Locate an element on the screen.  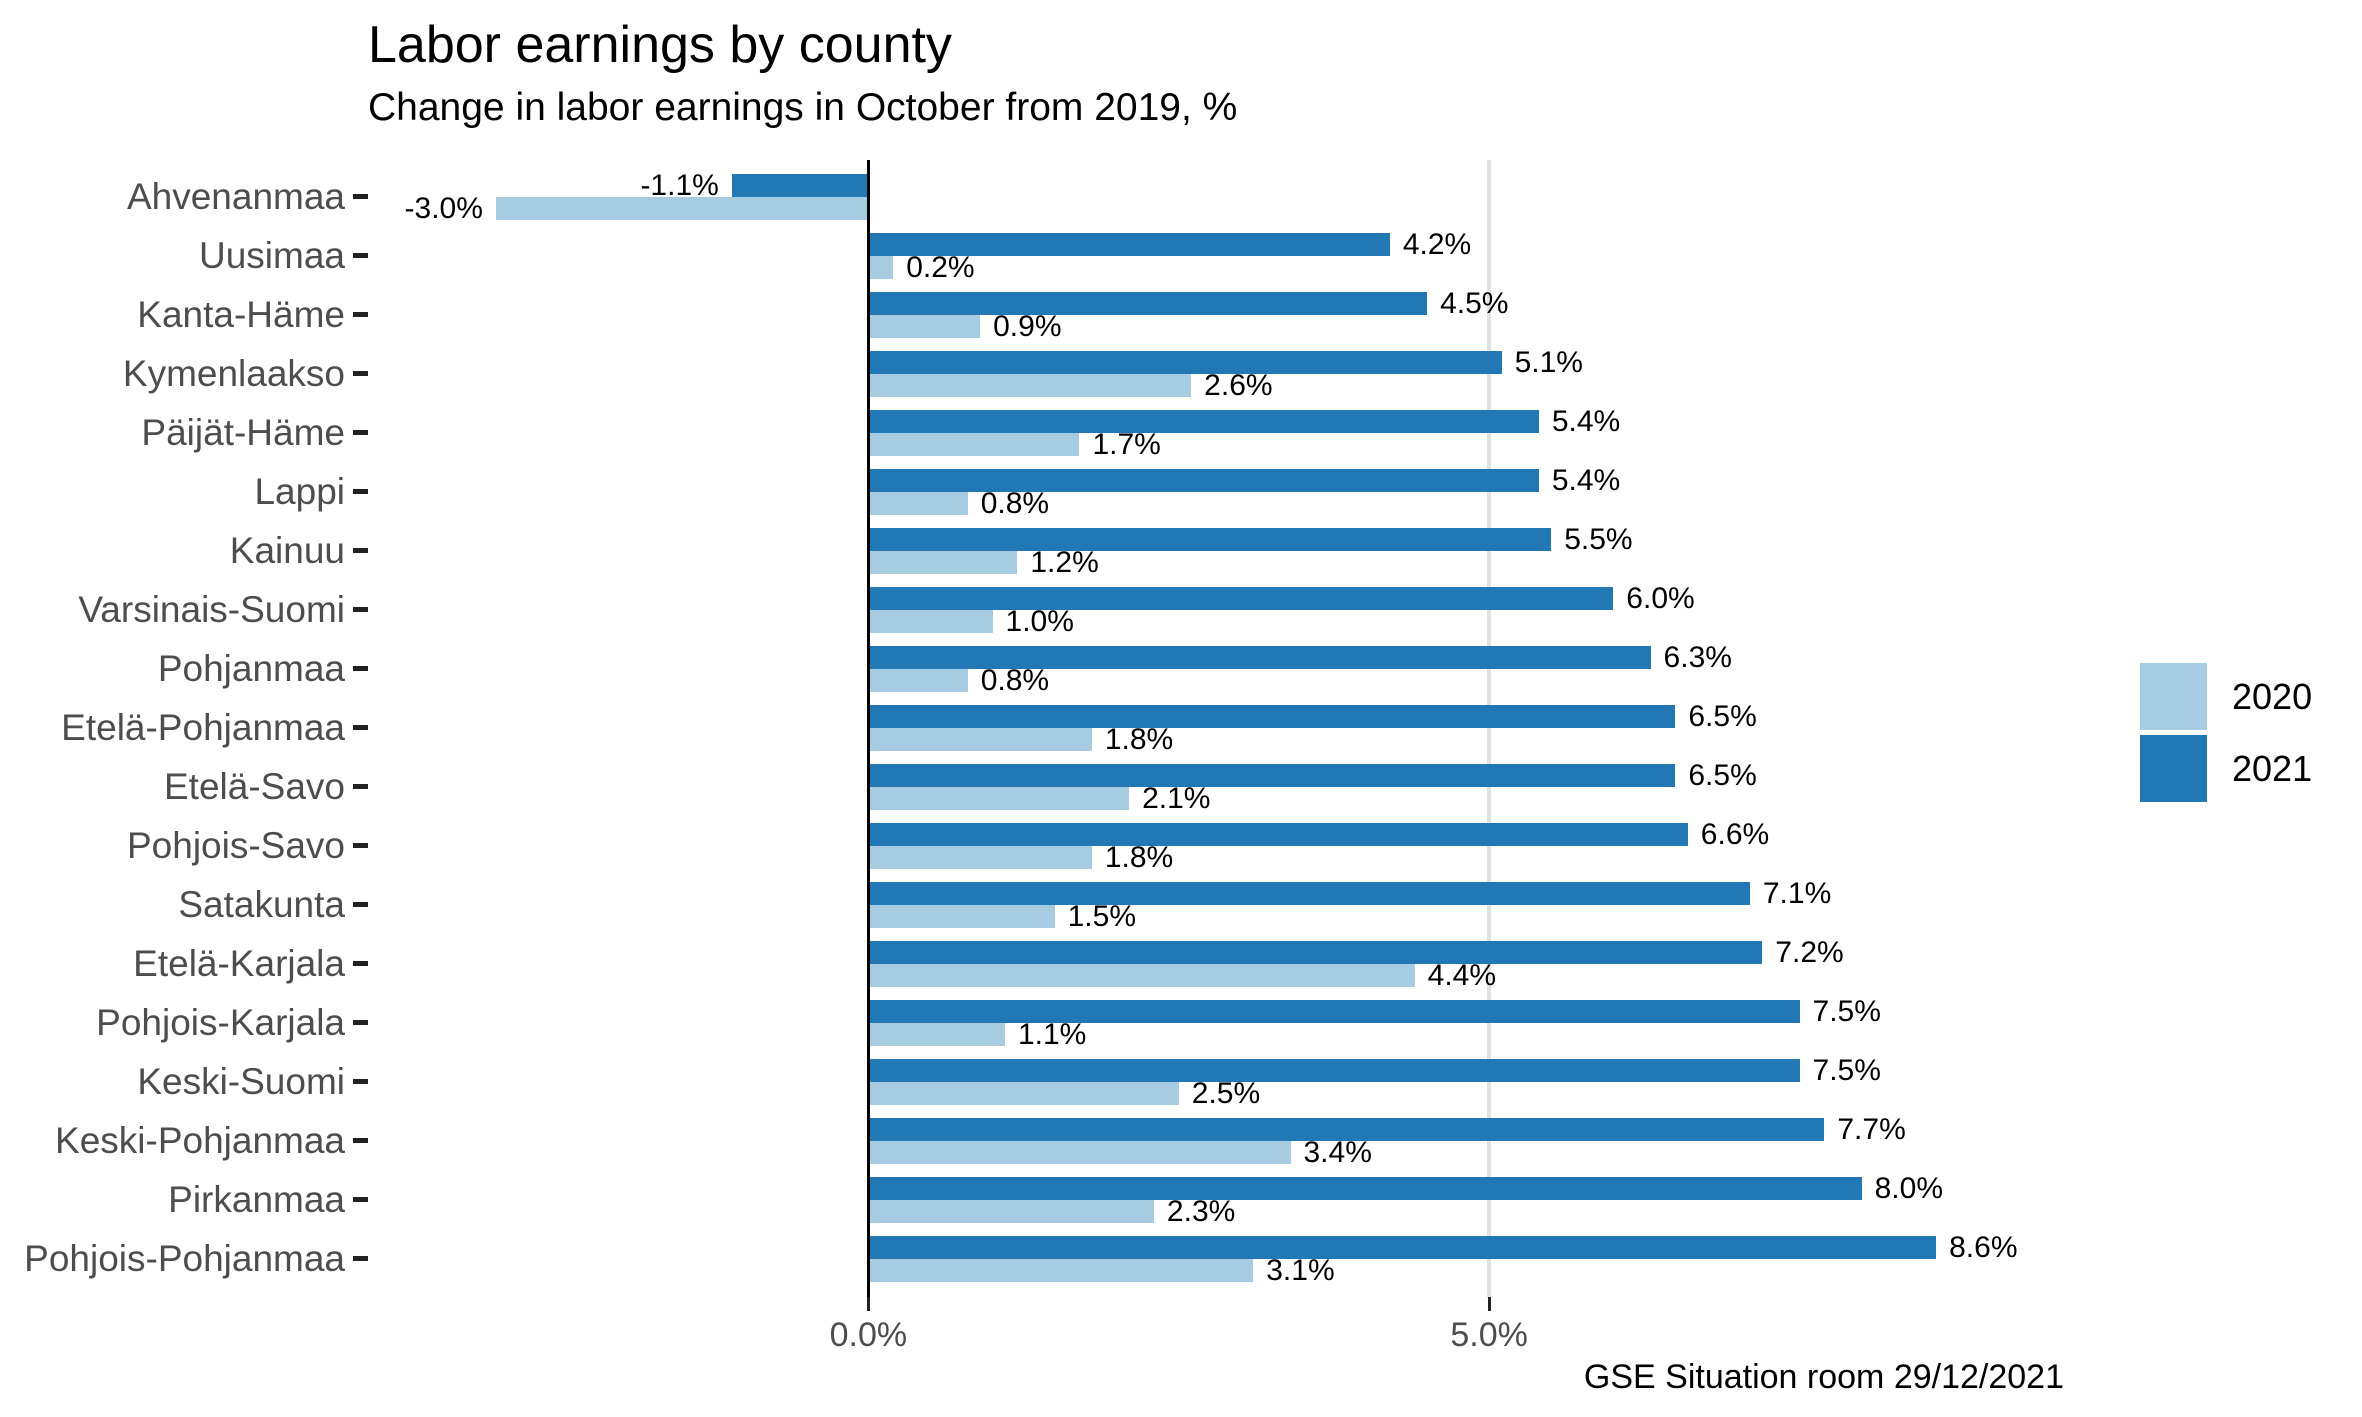
value-label-2020-Keski-Suomi: 2.5% is located at coordinates (1226, 1093).